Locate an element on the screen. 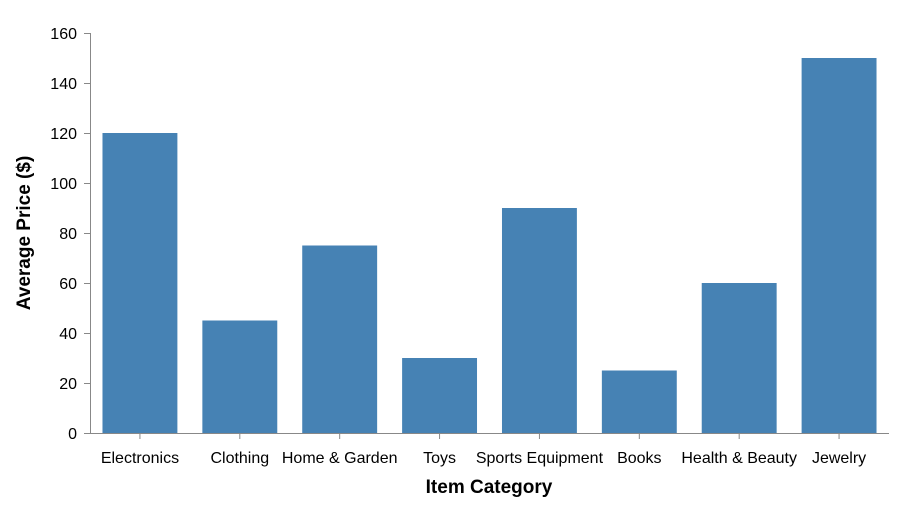 This screenshot has height=506, width=898. x-tick-label-6: Health & Beauty is located at coordinates (739, 458).